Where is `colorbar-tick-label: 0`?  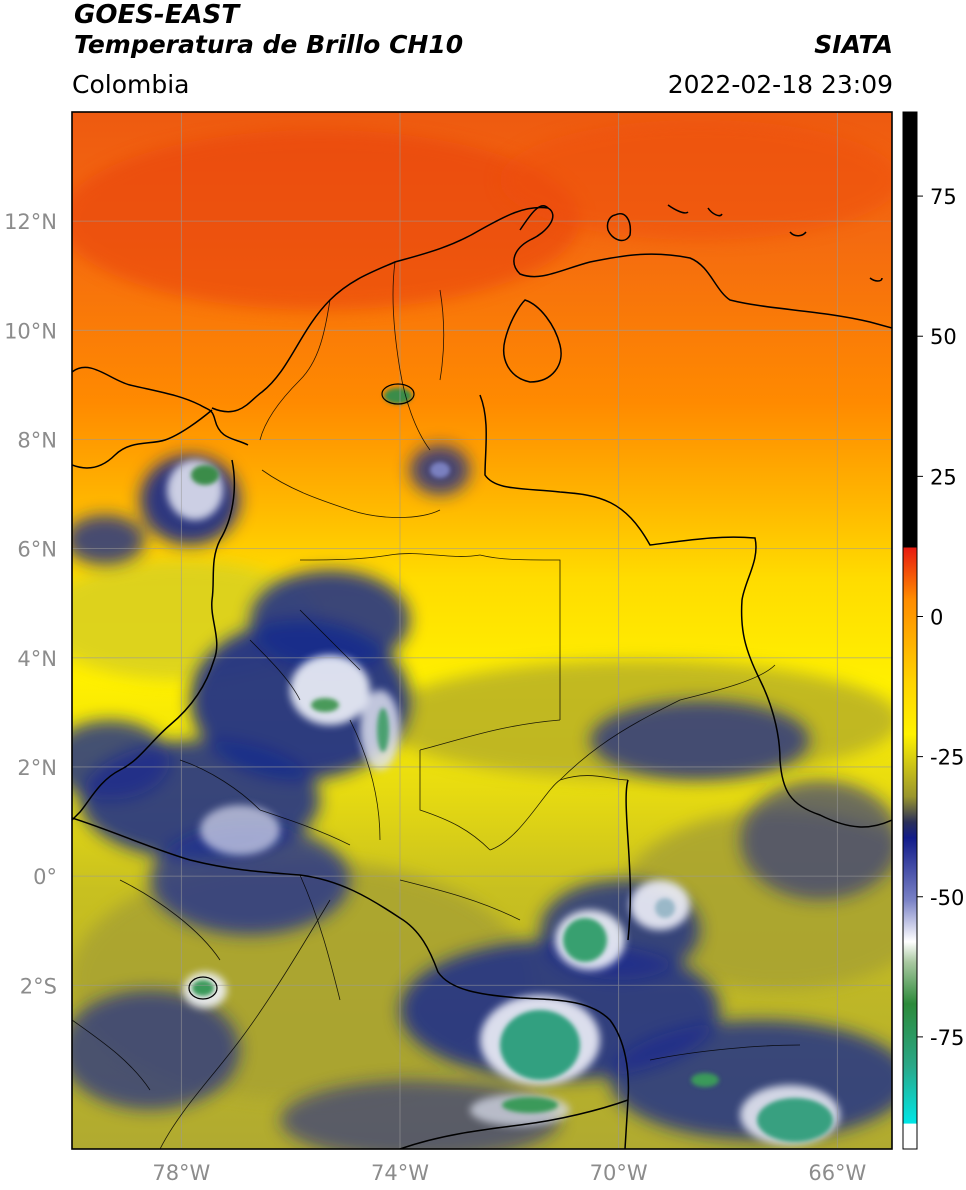
colorbar-tick-label: 0 is located at coordinates (936, 617).